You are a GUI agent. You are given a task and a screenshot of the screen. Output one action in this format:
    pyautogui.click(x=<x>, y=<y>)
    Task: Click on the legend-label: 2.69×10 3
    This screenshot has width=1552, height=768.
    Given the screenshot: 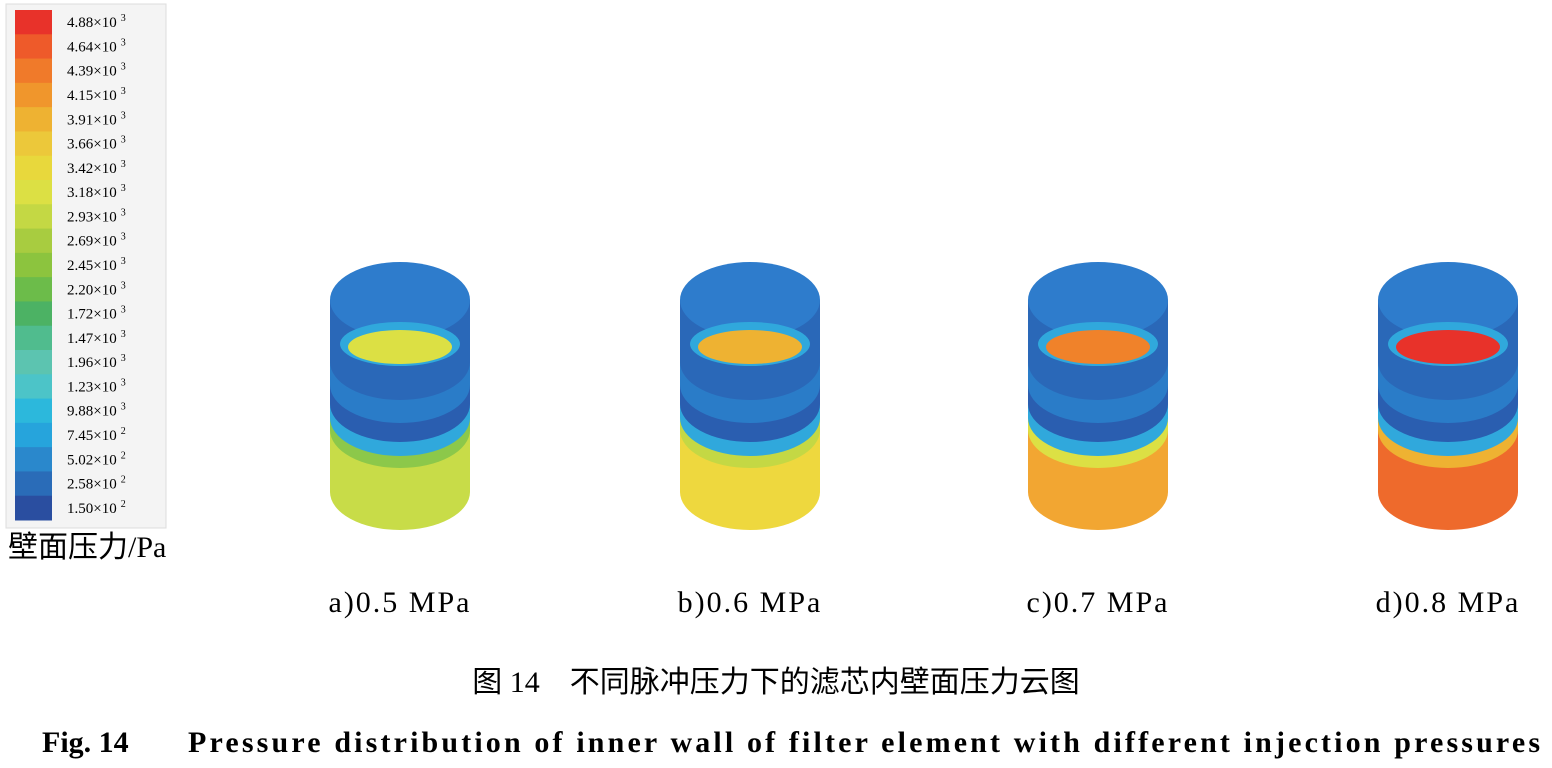 What is the action you would take?
    pyautogui.click(x=96, y=241)
    